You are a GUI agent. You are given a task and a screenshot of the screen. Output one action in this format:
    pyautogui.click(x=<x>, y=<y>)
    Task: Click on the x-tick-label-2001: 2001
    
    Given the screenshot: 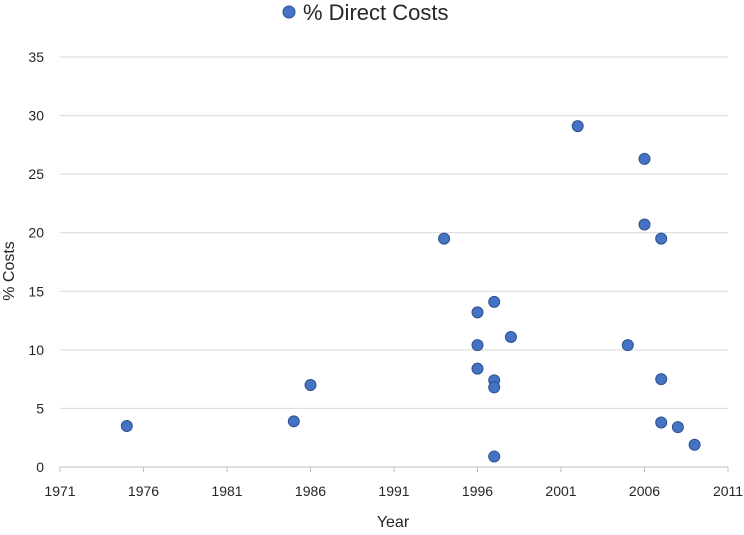 What is the action you would take?
    pyautogui.click(x=560, y=491)
    